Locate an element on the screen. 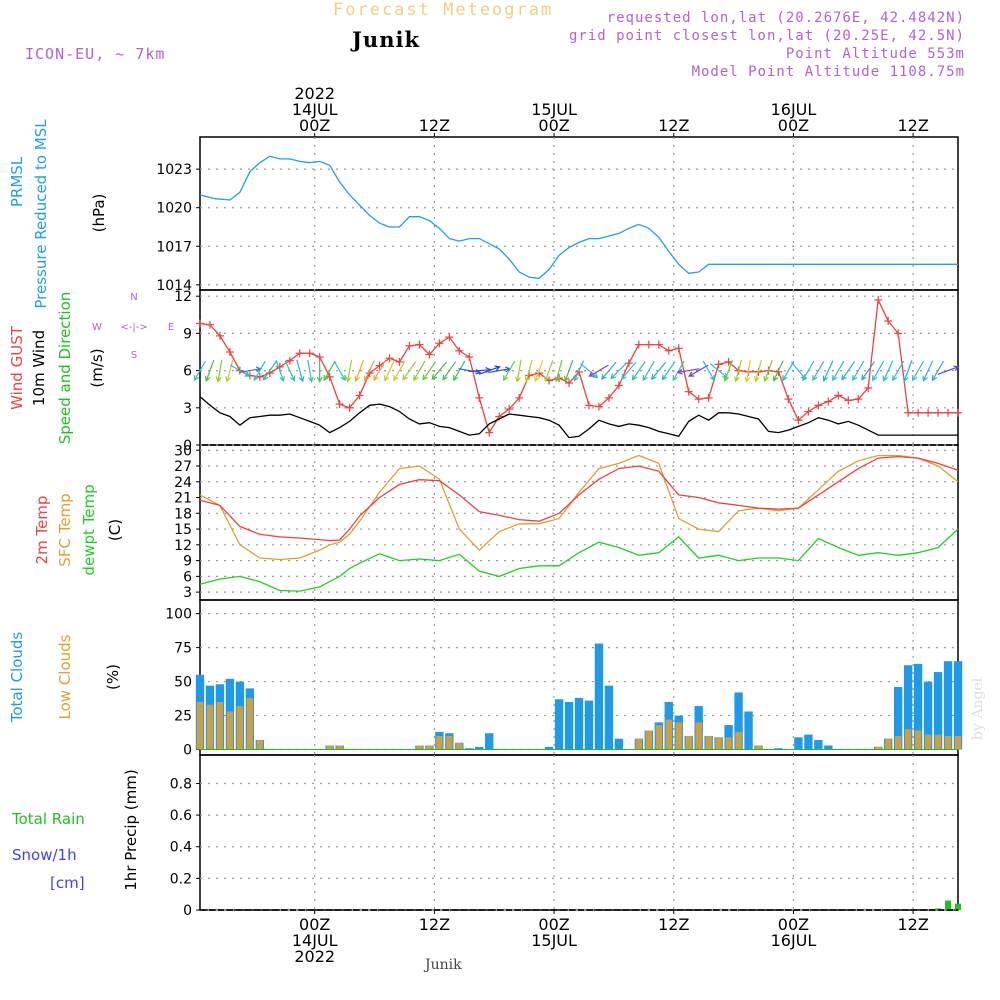 The image size is (1000, 1000). dewpt-line is located at coordinates (579, 560).